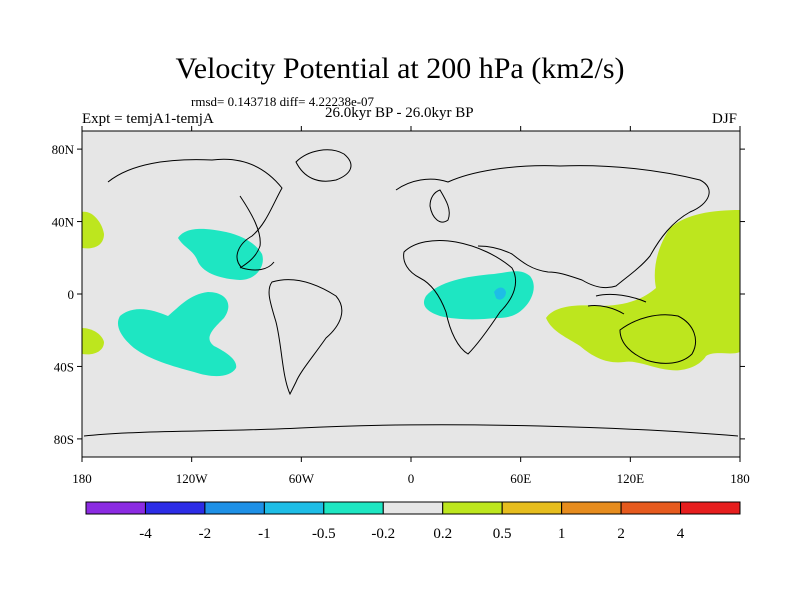  What do you see at coordinates (71, 294) in the screenshot?
I see `lat-label: 0` at bounding box center [71, 294].